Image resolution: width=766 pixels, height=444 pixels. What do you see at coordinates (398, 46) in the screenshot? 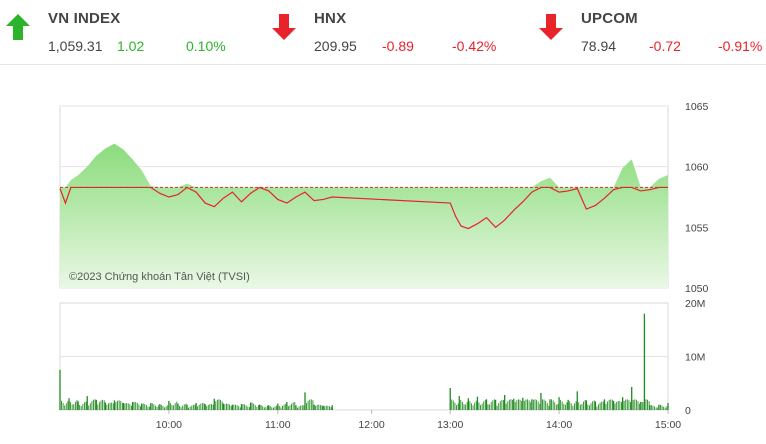
I see `ticker-change: -0.89` at bounding box center [398, 46].